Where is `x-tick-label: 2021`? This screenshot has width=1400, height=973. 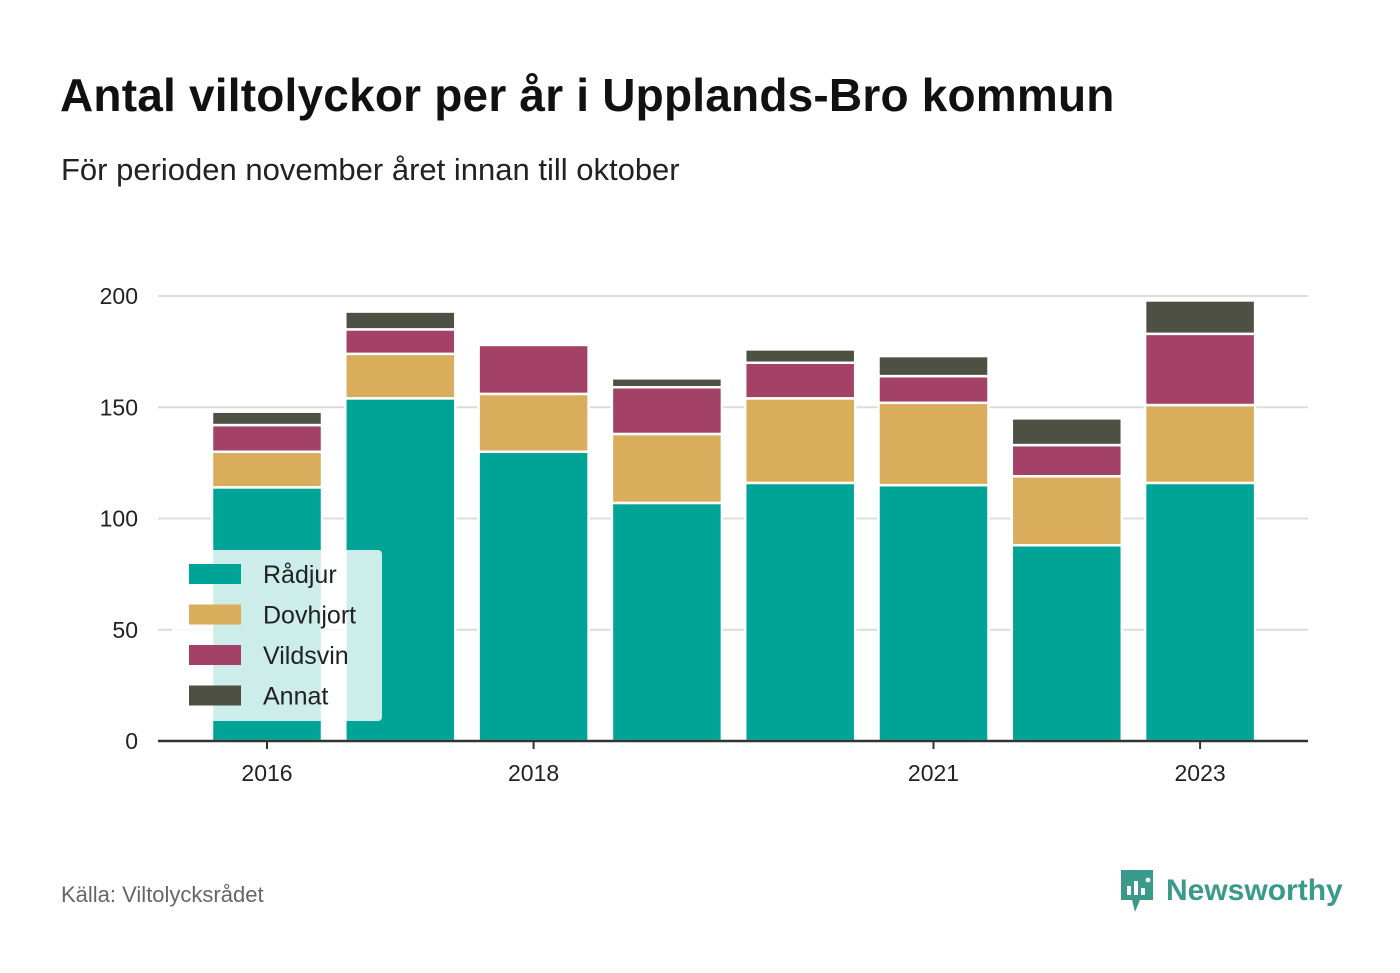
x-tick-label: 2021 is located at coordinates (933, 773).